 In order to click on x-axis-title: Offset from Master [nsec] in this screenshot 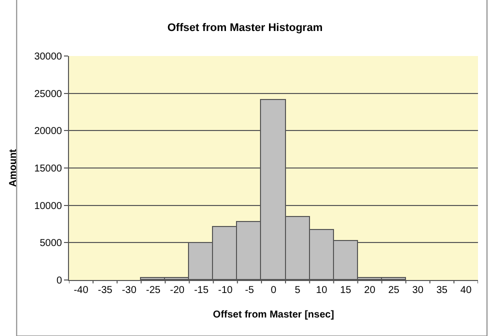, I will do `click(273, 315)`.